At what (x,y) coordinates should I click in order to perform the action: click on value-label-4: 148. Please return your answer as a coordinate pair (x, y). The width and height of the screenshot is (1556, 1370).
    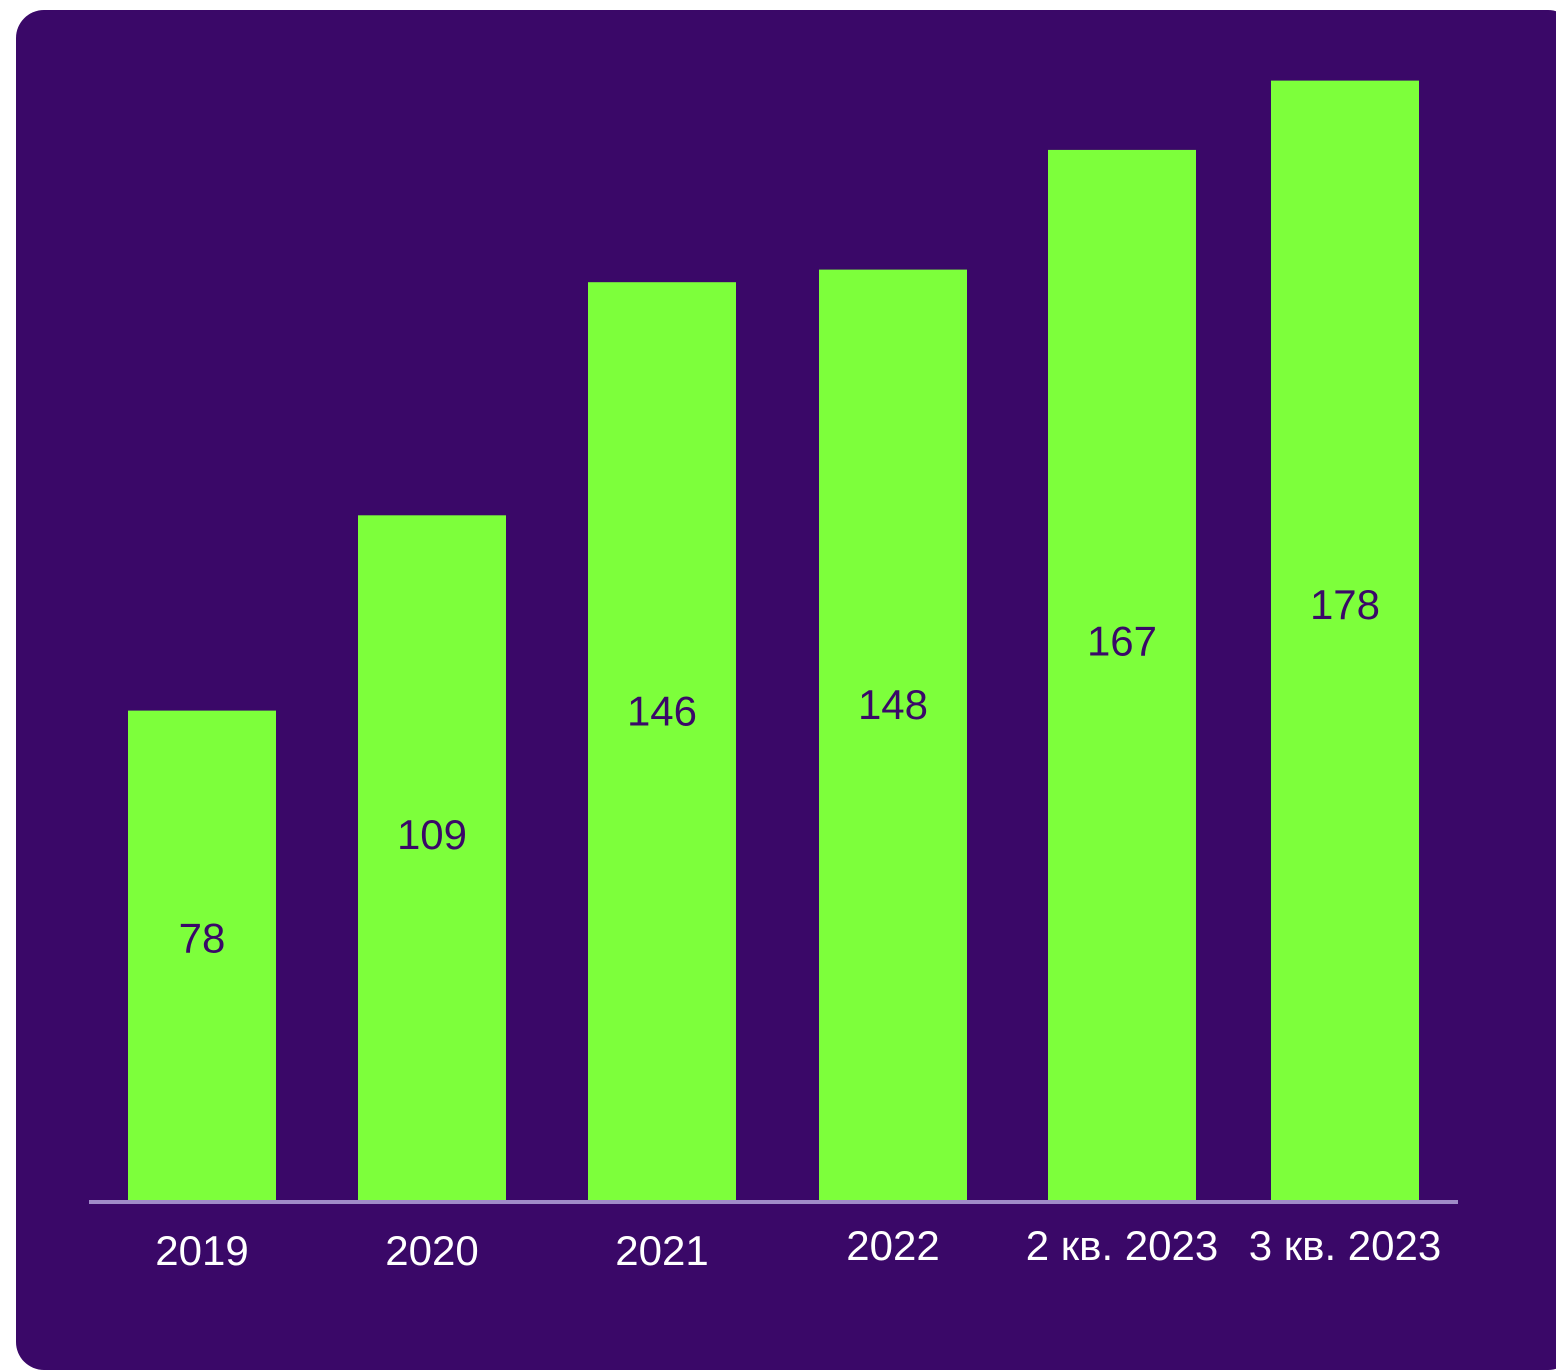
    Looking at the image, I should click on (893, 704).